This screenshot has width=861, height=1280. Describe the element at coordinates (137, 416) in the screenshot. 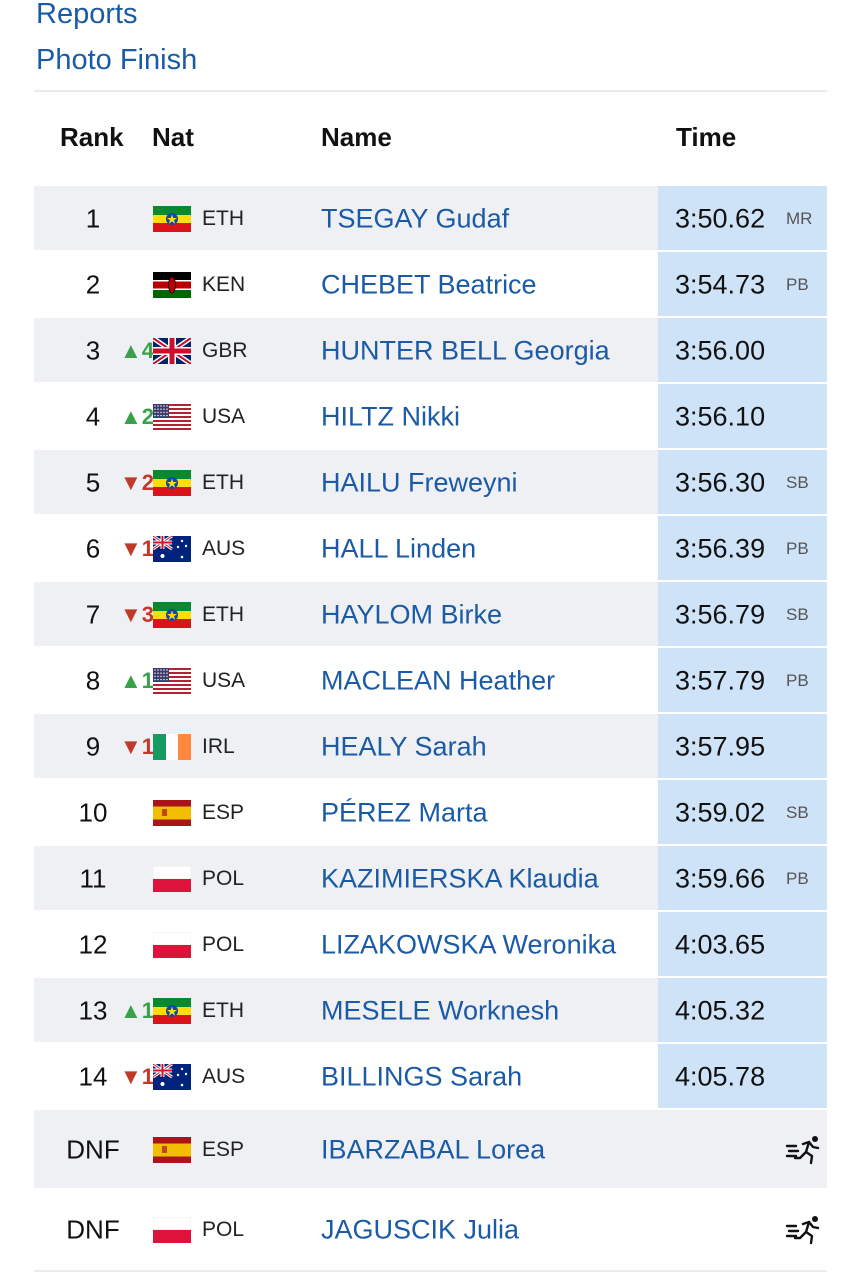

I see `rank-up-indicator: ▲2` at that location.